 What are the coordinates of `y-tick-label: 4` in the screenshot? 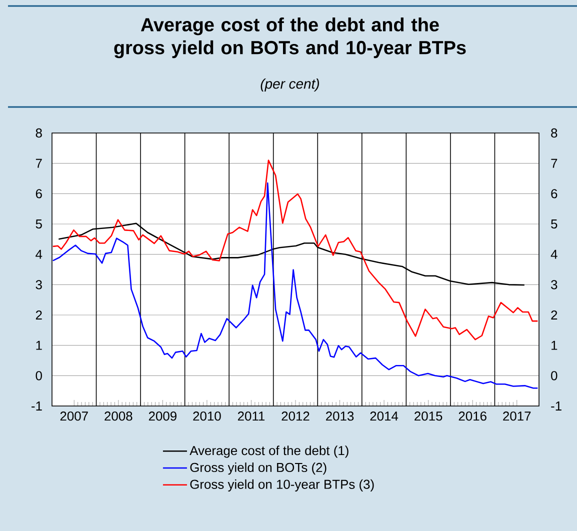 It's located at (39, 254).